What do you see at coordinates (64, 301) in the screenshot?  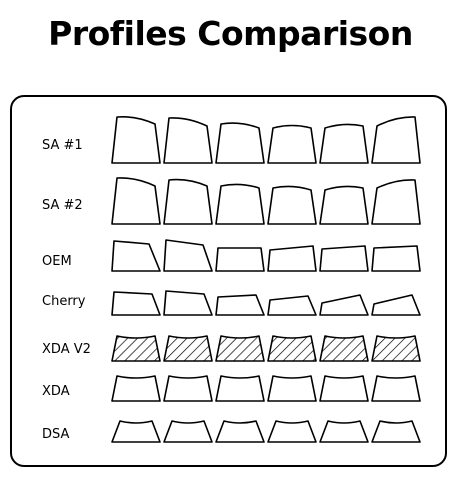 I see `row-label-cherry: Cherry` at bounding box center [64, 301].